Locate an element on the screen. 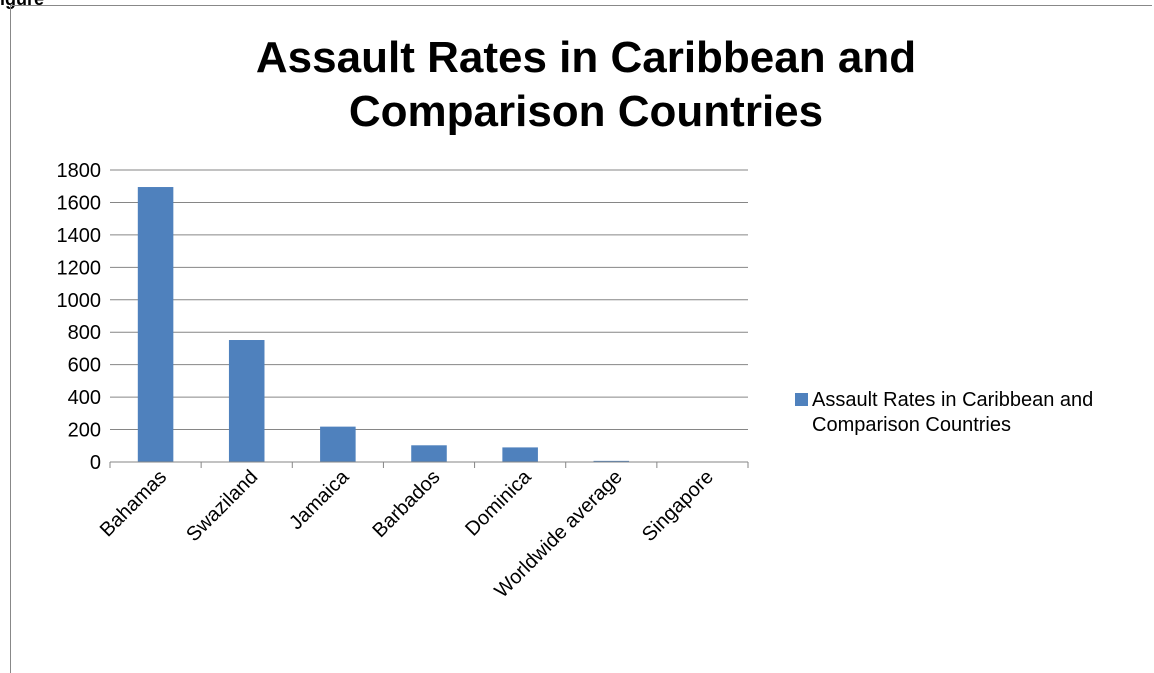 This screenshot has width=1154, height=673. y-tick-label: 1000 is located at coordinates (79, 301).